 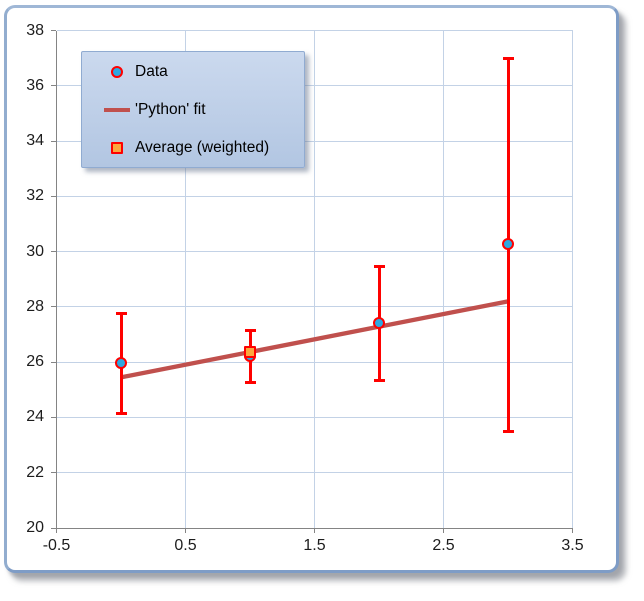 What do you see at coordinates (35, 251) in the screenshot?
I see `y-tick-label: 30` at bounding box center [35, 251].